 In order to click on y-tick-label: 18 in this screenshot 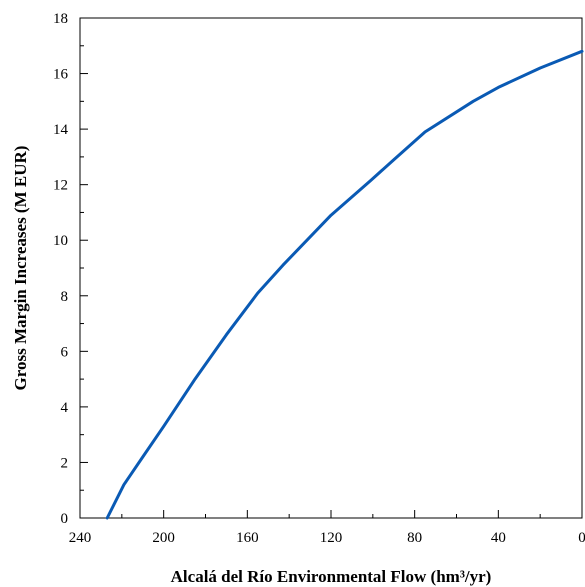, I will do `click(60, 19)`.